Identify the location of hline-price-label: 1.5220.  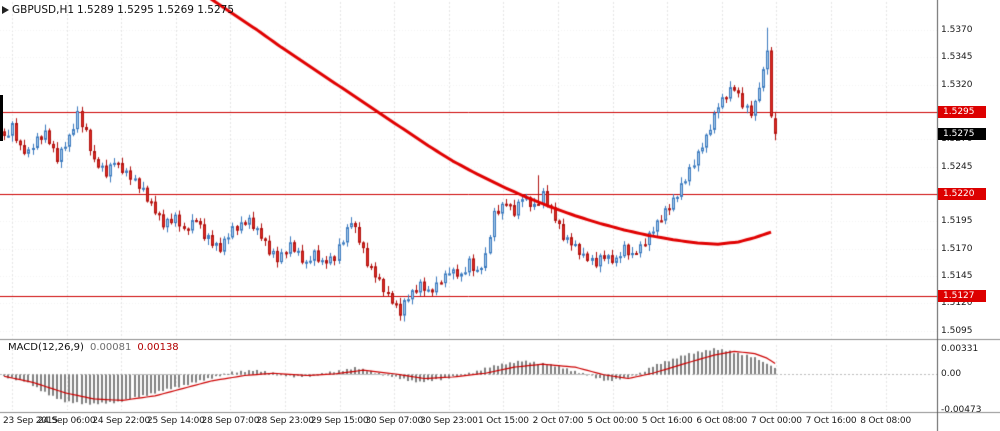
(962, 193).